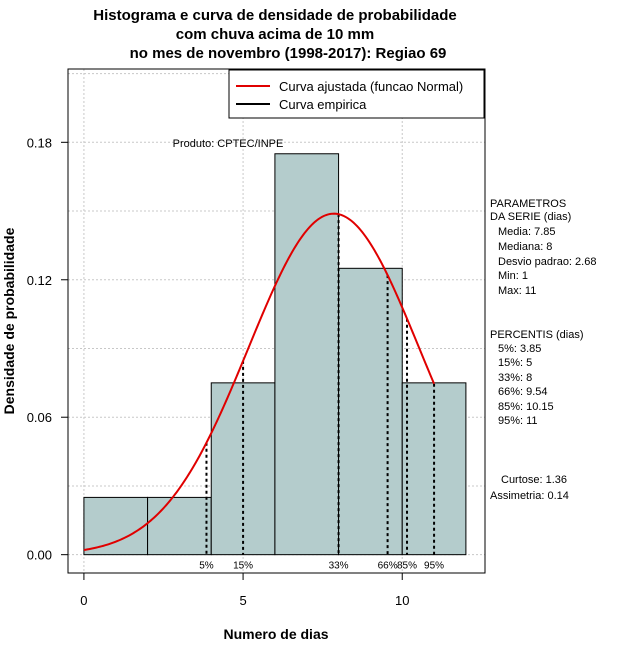 The image size is (640, 660). I want to click on params-heading-2: DA SERIE (dias), so click(530, 217).